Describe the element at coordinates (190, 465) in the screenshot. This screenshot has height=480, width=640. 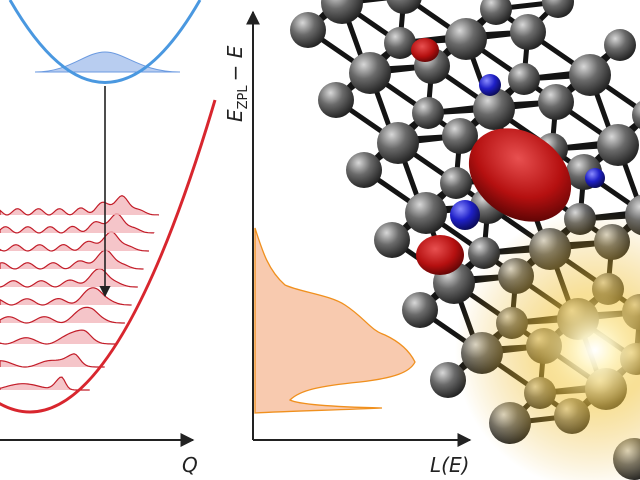
I see `q-axis-label: Q` at that location.